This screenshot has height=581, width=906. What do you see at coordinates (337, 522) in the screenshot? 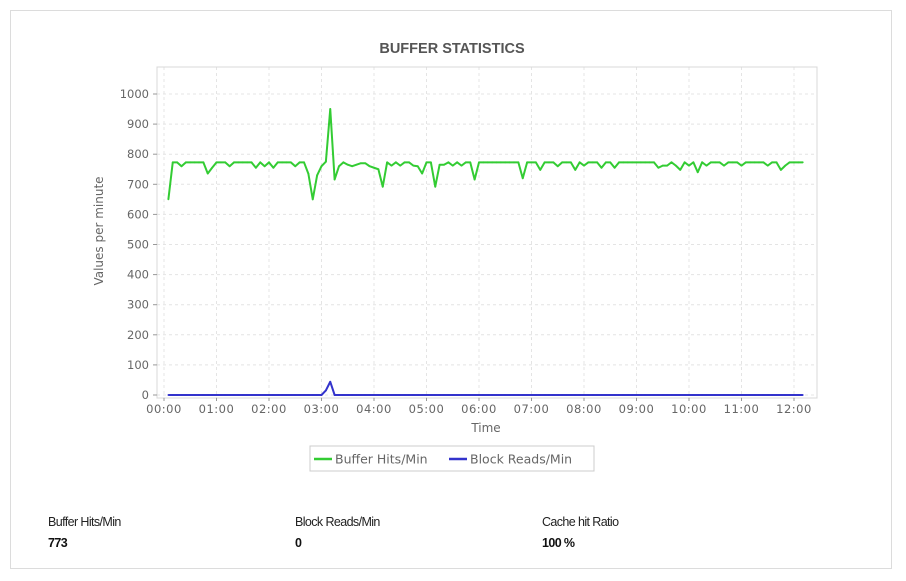
I see `stat-label-block-reads: Block Reads/Min` at bounding box center [337, 522].